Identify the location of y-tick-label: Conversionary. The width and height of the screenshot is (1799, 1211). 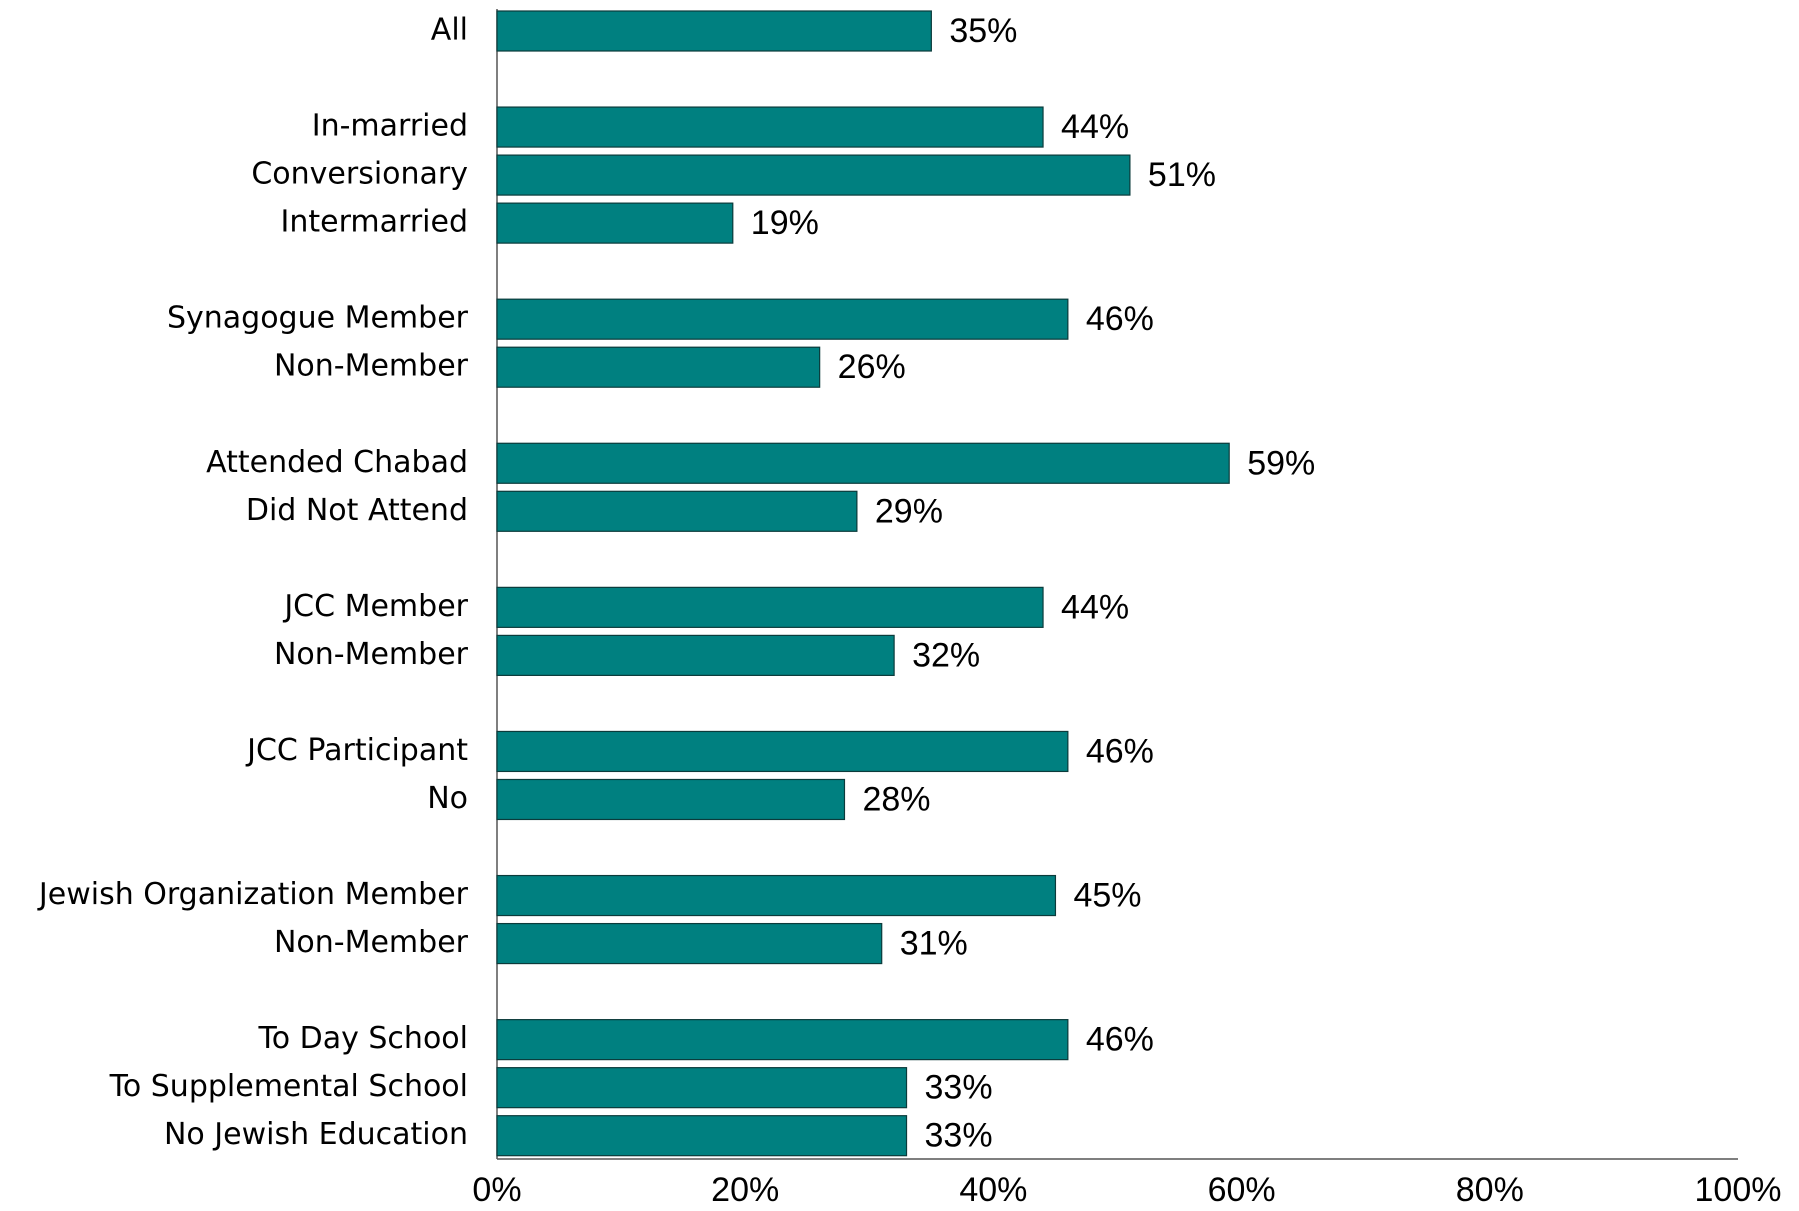
(359, 174).